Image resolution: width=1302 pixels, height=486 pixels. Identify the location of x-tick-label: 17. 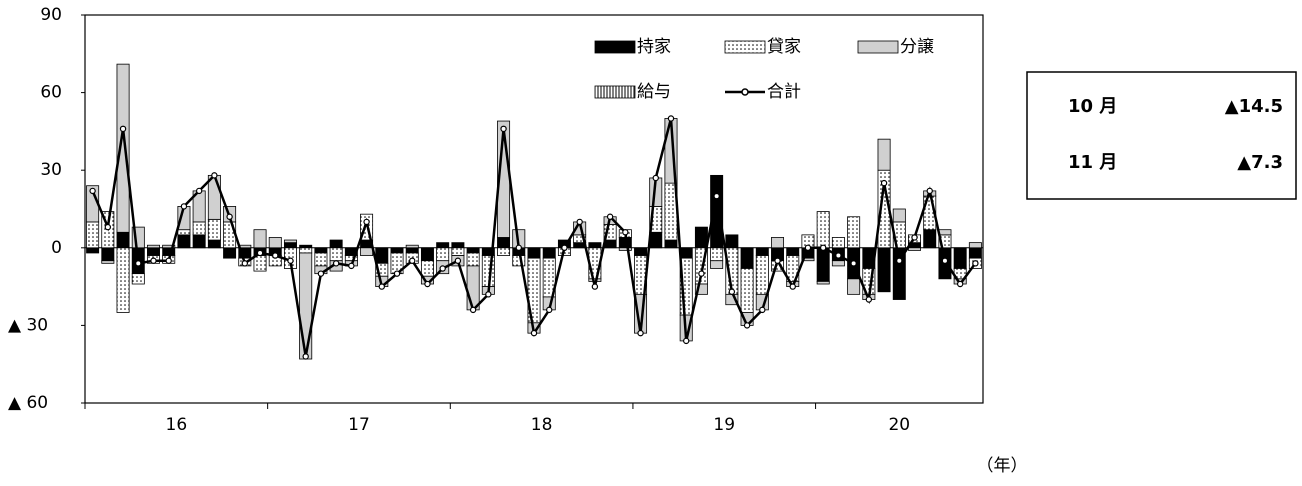
(359, 425).